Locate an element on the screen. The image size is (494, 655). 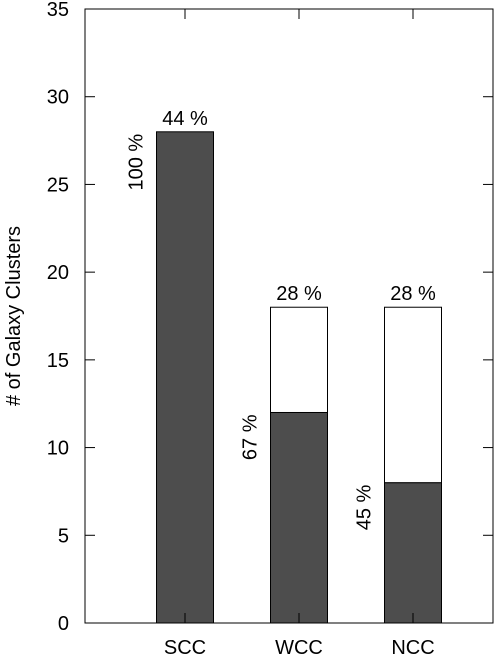
y-tick-label: 35 is located at coordinates (58, 10).